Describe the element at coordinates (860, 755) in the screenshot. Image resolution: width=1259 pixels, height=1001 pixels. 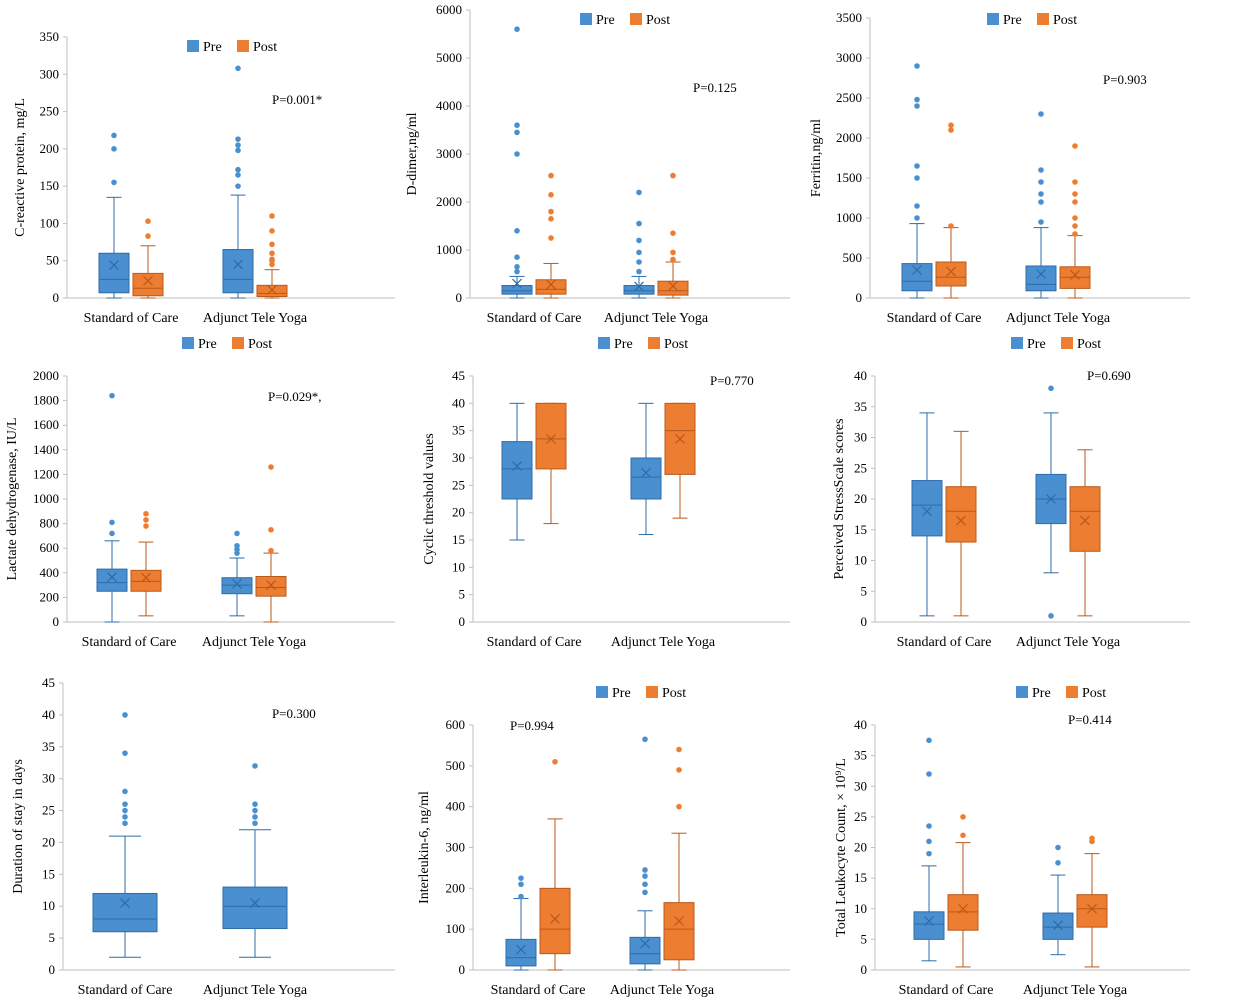
I see `y-tick-label: 35` at that location.